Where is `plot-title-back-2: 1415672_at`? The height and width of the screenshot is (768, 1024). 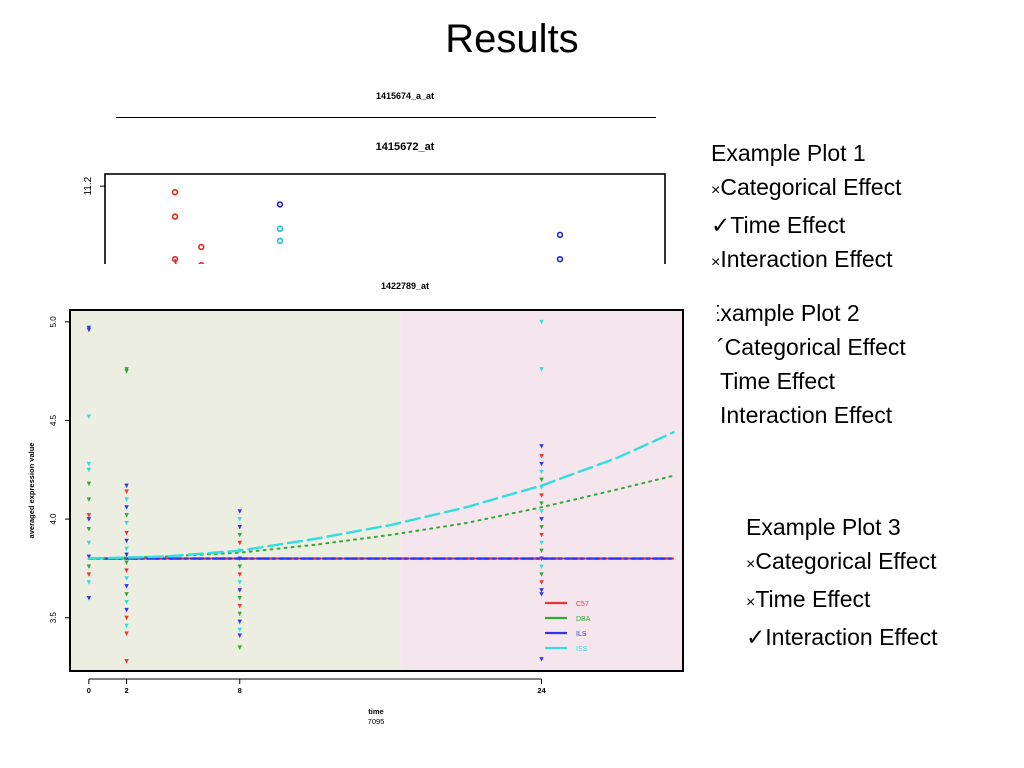 plot-title-back-2: 1415672_at is located at coordinates (405, 147).